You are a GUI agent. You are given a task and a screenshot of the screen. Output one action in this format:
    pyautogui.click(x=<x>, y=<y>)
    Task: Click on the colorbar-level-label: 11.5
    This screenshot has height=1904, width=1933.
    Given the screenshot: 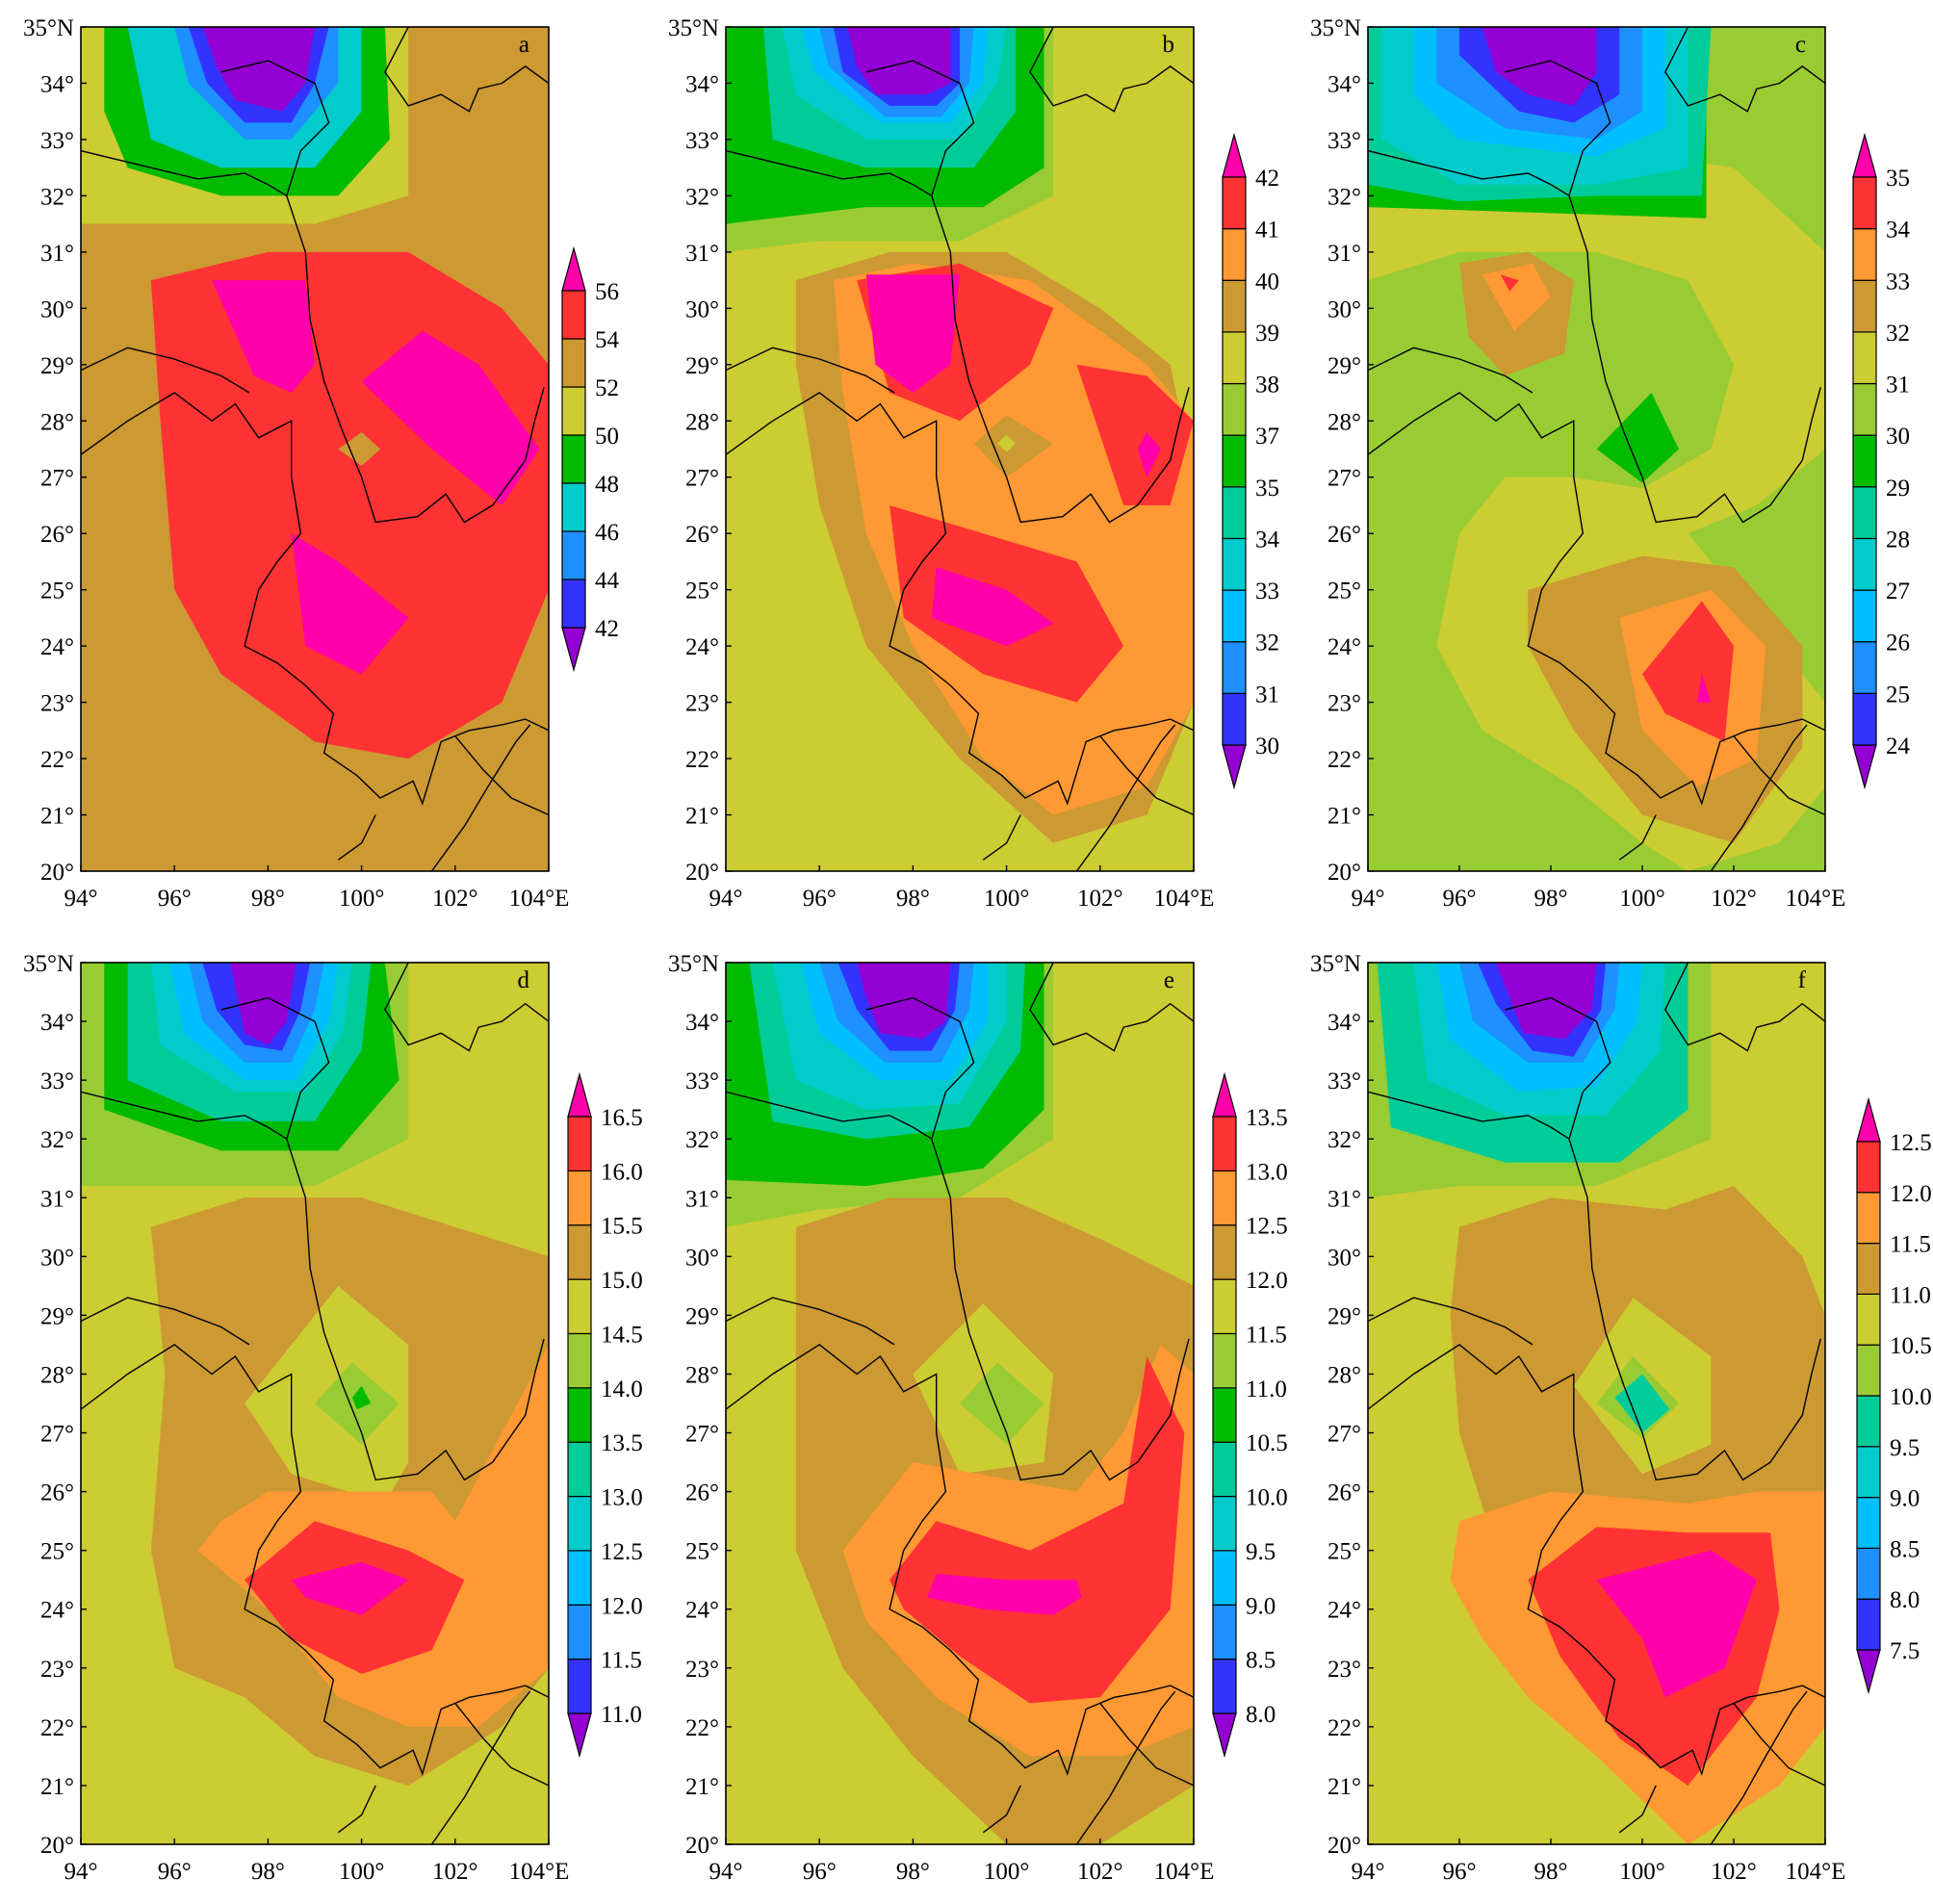 What is the action you would take?
    pyautogui.click(x=1267, y=1335)
    